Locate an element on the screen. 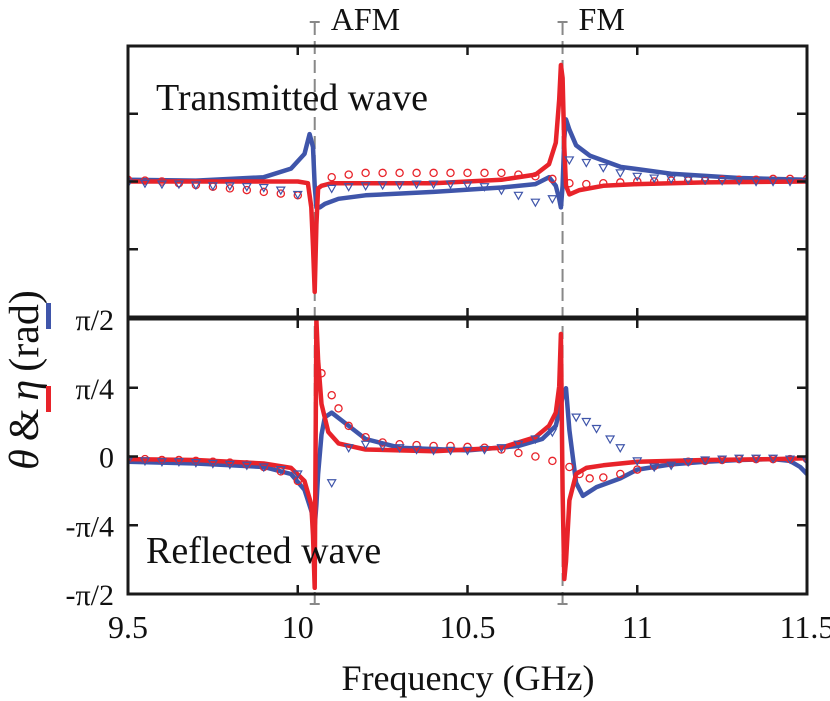 The height and width of the screenshot is (701, 830). annotation-transmitted: Transmitted wave is located at coordinates (292, 98).